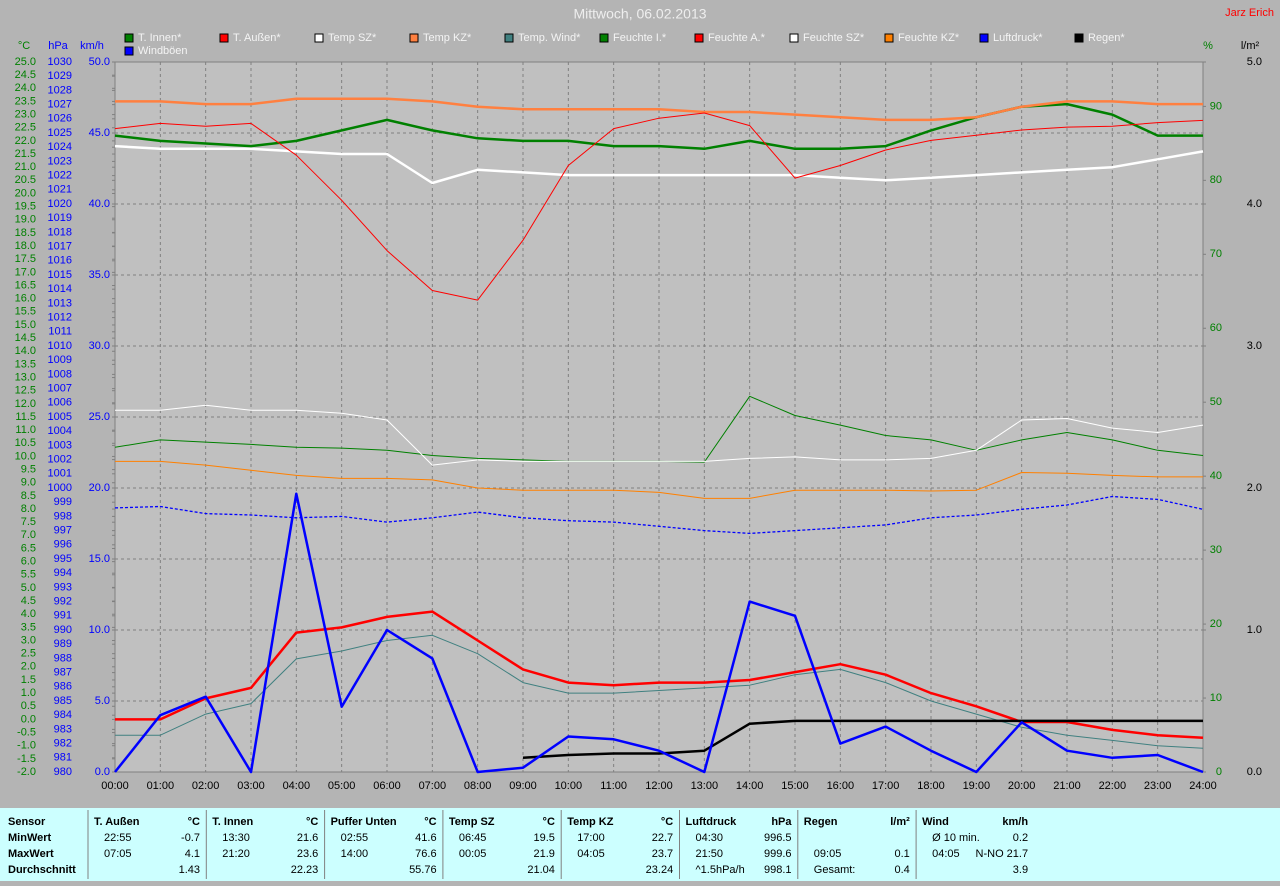  Describe the element at coordinates (28, 706) in the screenshot. I see `y-tick-label: 0.5` at that location.